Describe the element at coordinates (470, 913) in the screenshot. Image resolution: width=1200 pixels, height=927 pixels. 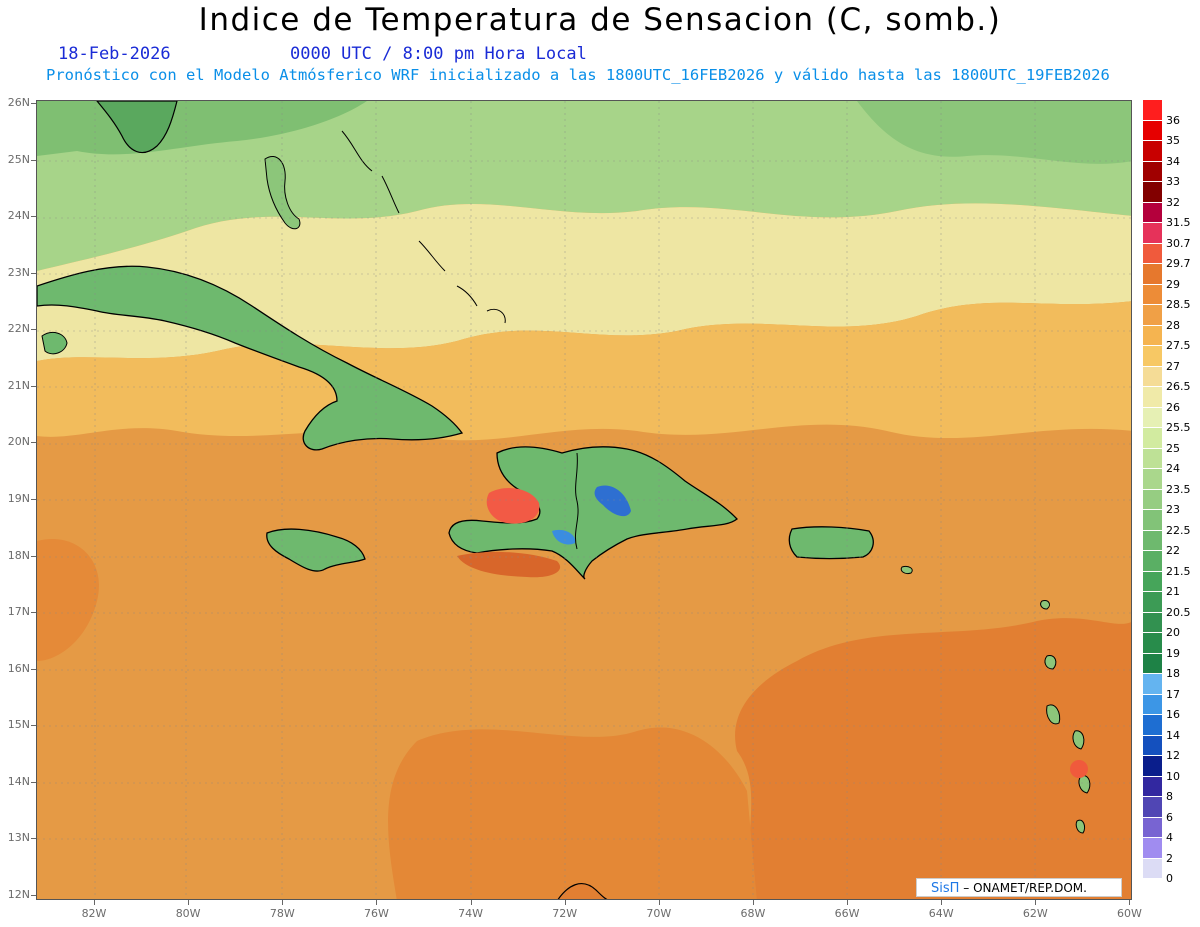
I see `lon-label: 74W` at that location.